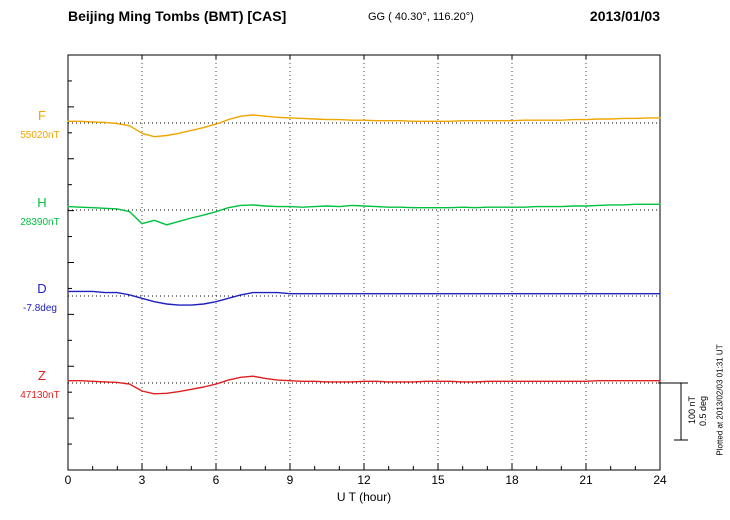 This screenshot has height=520, width=730. Describe the element at coordinates (290, 480) in the screenshot. I see `x-tick-label: 9` at that location.